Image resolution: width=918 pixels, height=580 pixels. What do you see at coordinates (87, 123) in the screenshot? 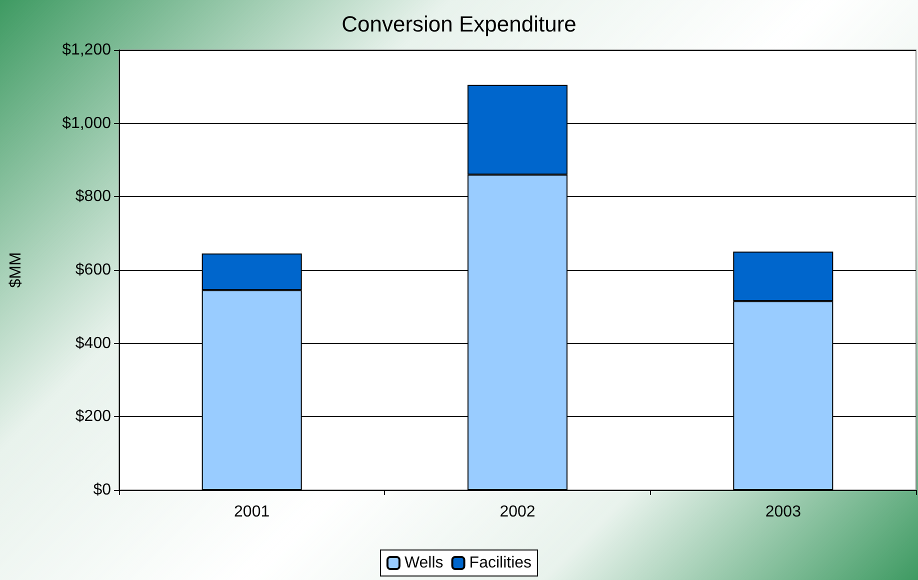
I see `y-tick-label: $1,000` at bounding box center [87, 123].